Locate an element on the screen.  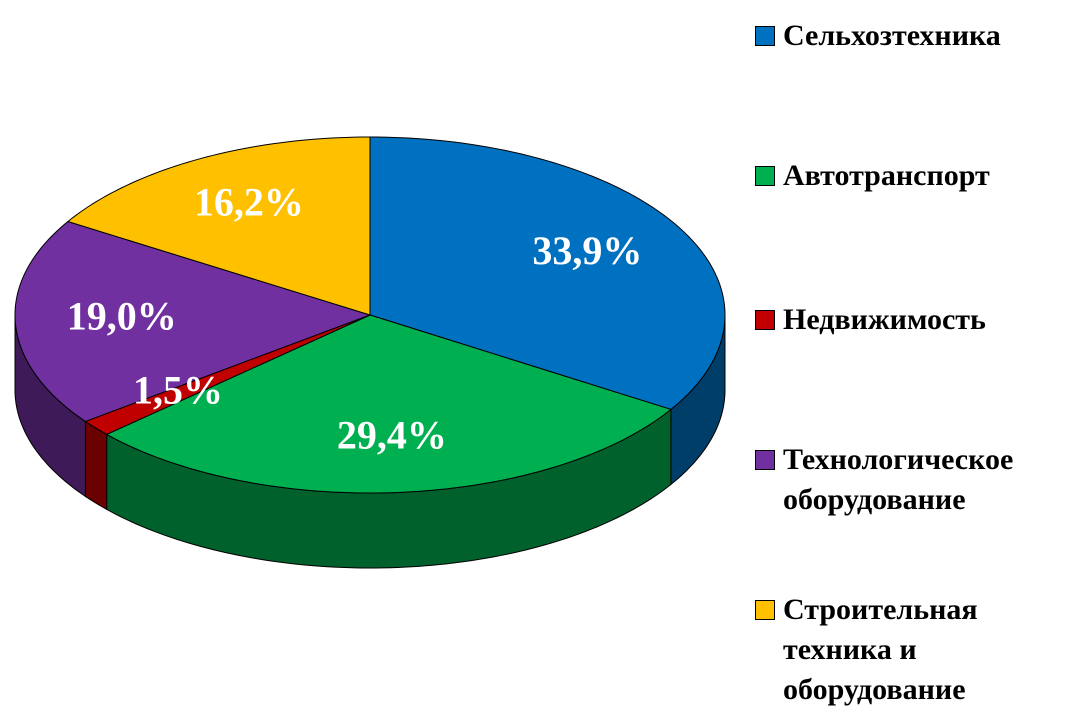
legend-label: Строительная техника и оборудование is located at coordinates (880, 649).